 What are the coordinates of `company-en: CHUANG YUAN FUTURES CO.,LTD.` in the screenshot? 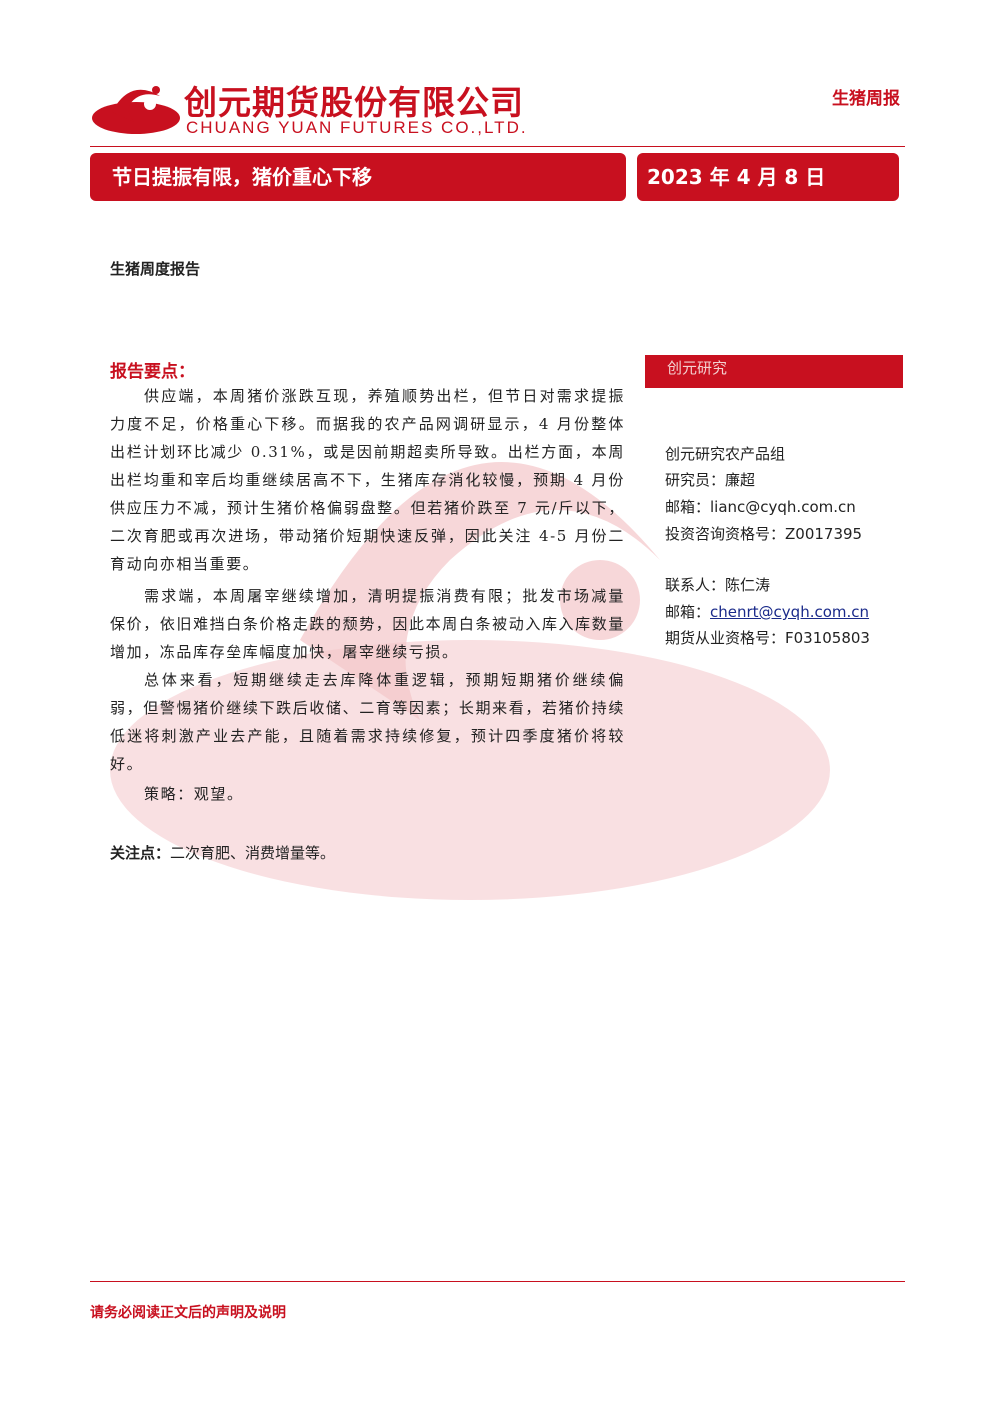 It's located at (357, 127).